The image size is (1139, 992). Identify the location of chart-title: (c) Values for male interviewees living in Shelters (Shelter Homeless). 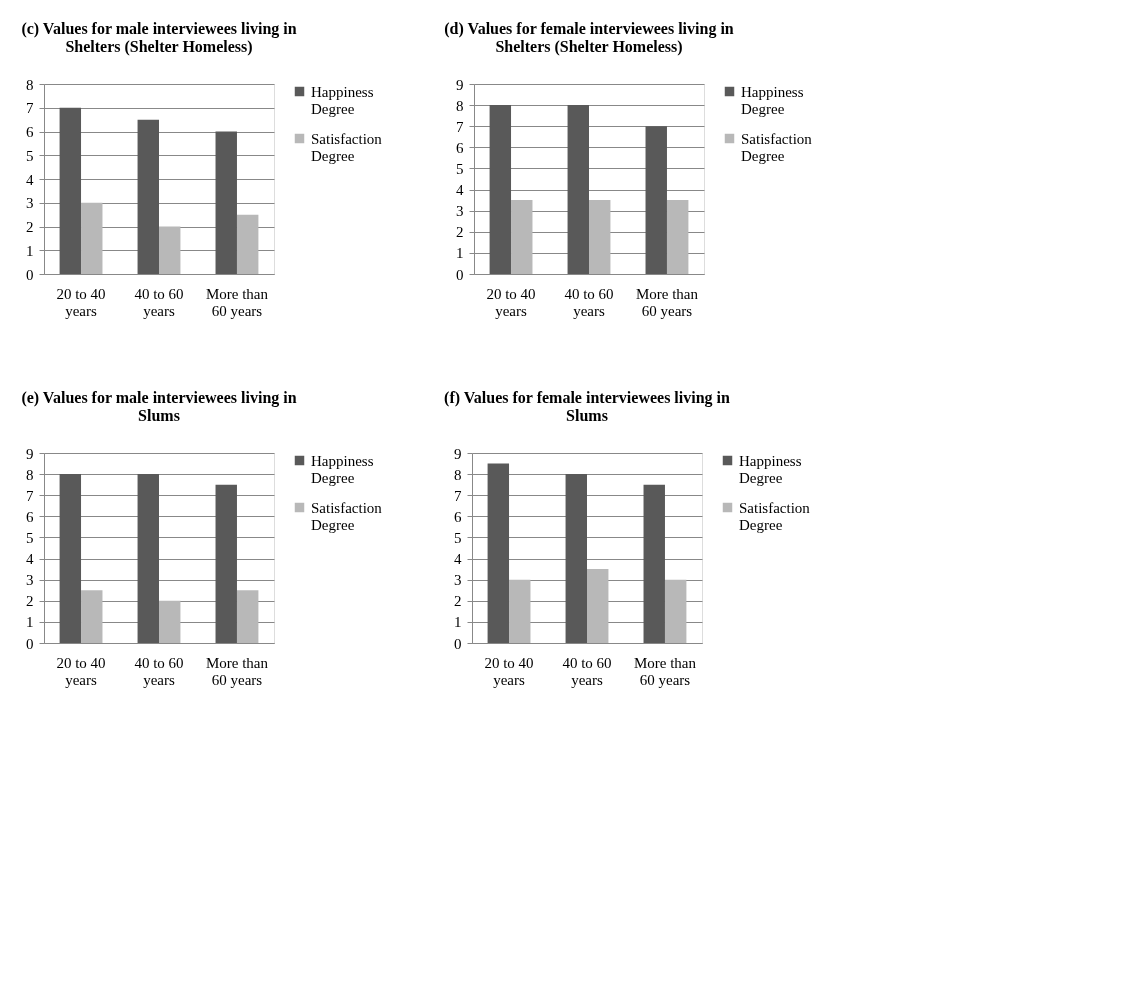
(159, 38).